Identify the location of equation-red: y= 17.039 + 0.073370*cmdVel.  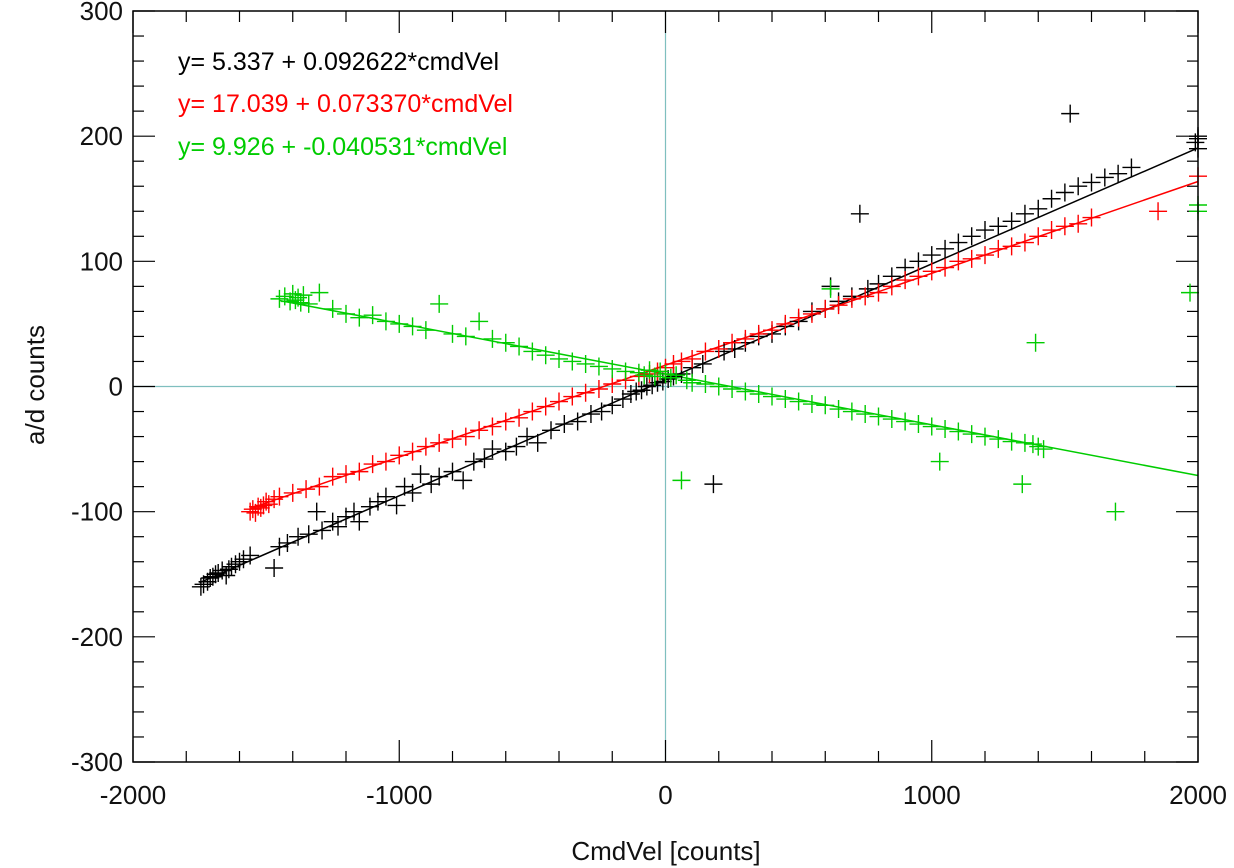
(345, 104).